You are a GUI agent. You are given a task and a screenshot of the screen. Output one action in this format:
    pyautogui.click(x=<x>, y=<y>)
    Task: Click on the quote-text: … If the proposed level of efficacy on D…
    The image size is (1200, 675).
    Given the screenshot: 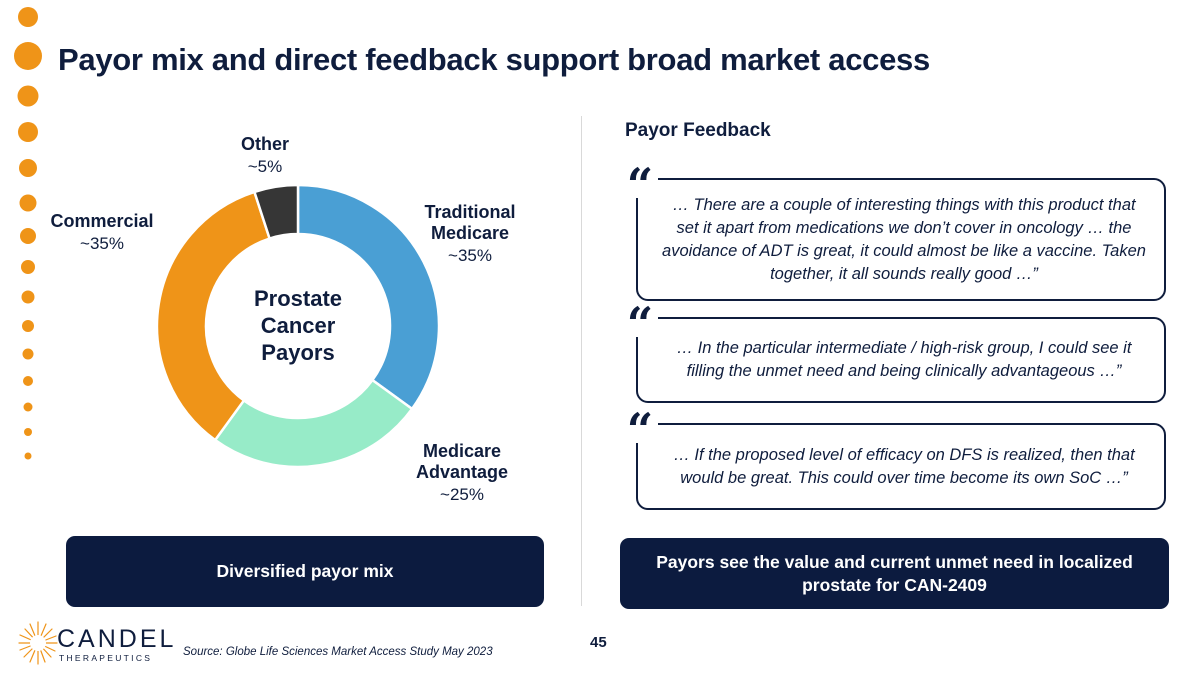 What is the action you would take?
    pyautogui.click(x=904, y=466)
    